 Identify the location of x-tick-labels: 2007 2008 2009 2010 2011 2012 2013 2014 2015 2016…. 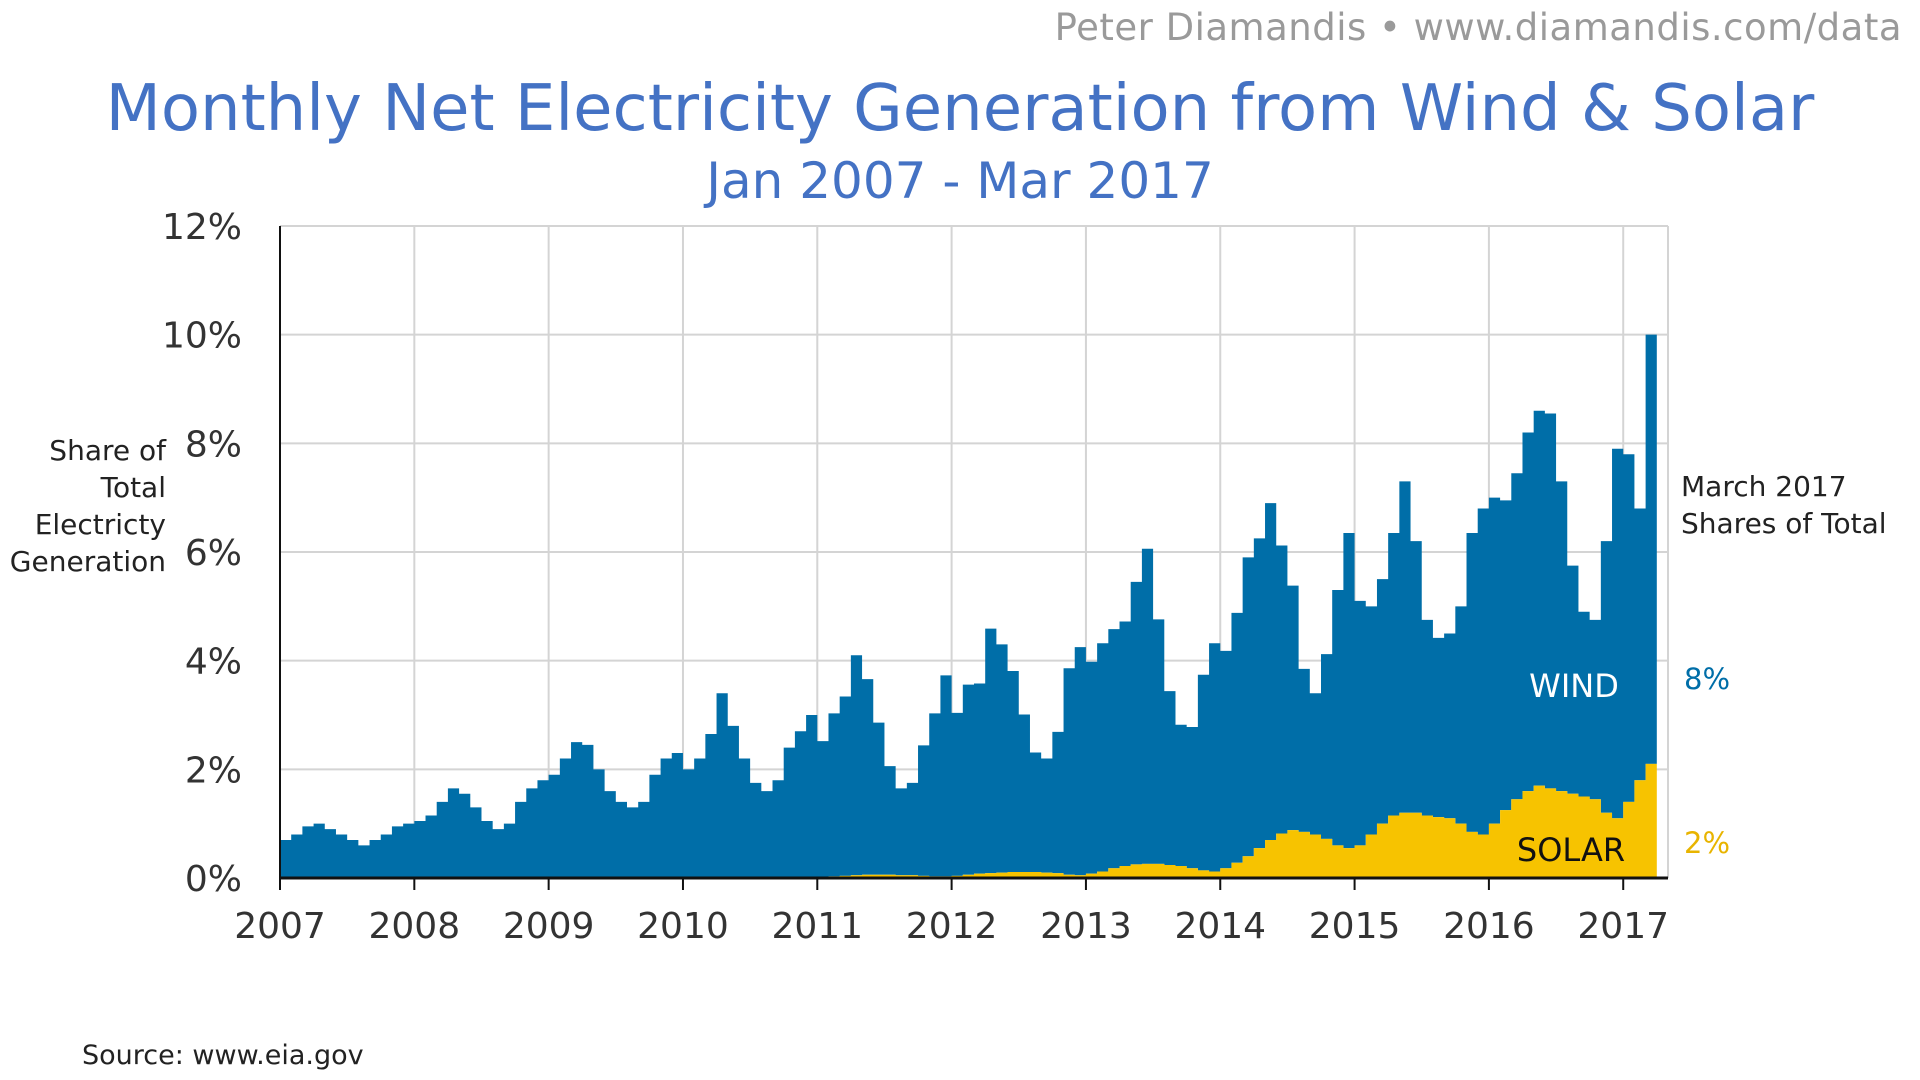
(951, 926).